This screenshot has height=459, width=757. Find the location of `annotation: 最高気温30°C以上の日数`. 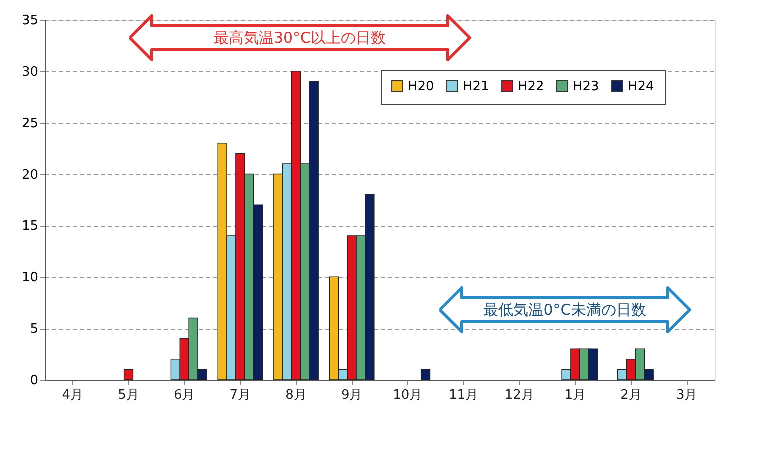

annotation: 最高気温30°C以上の日数 is located at coordinates (300, 38).